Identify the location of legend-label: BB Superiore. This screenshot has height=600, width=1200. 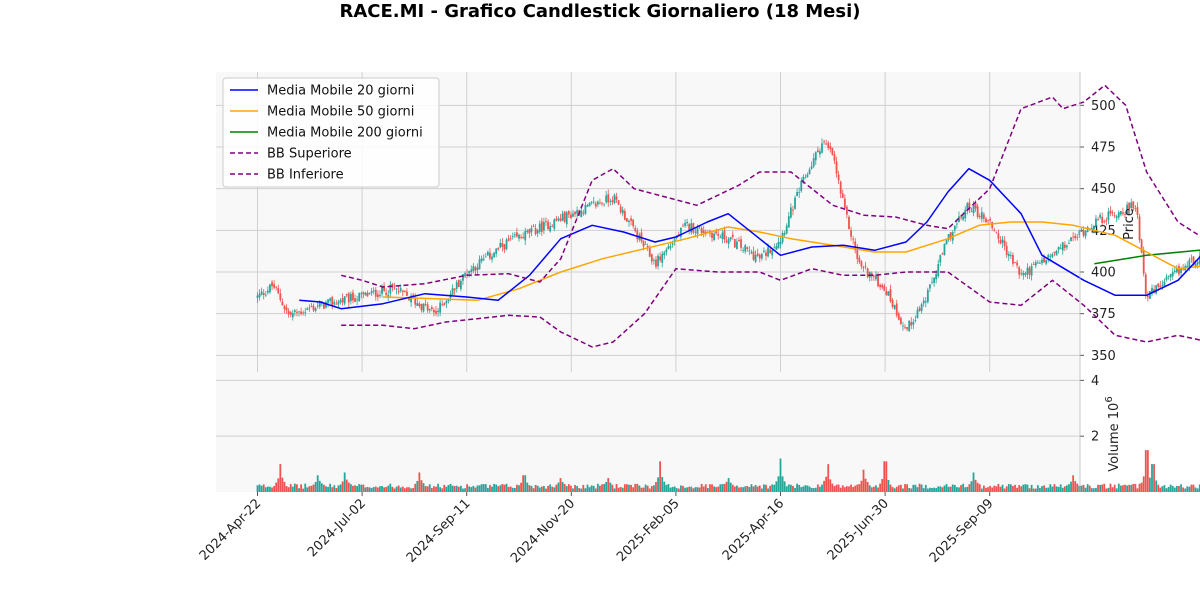
(309, 154).